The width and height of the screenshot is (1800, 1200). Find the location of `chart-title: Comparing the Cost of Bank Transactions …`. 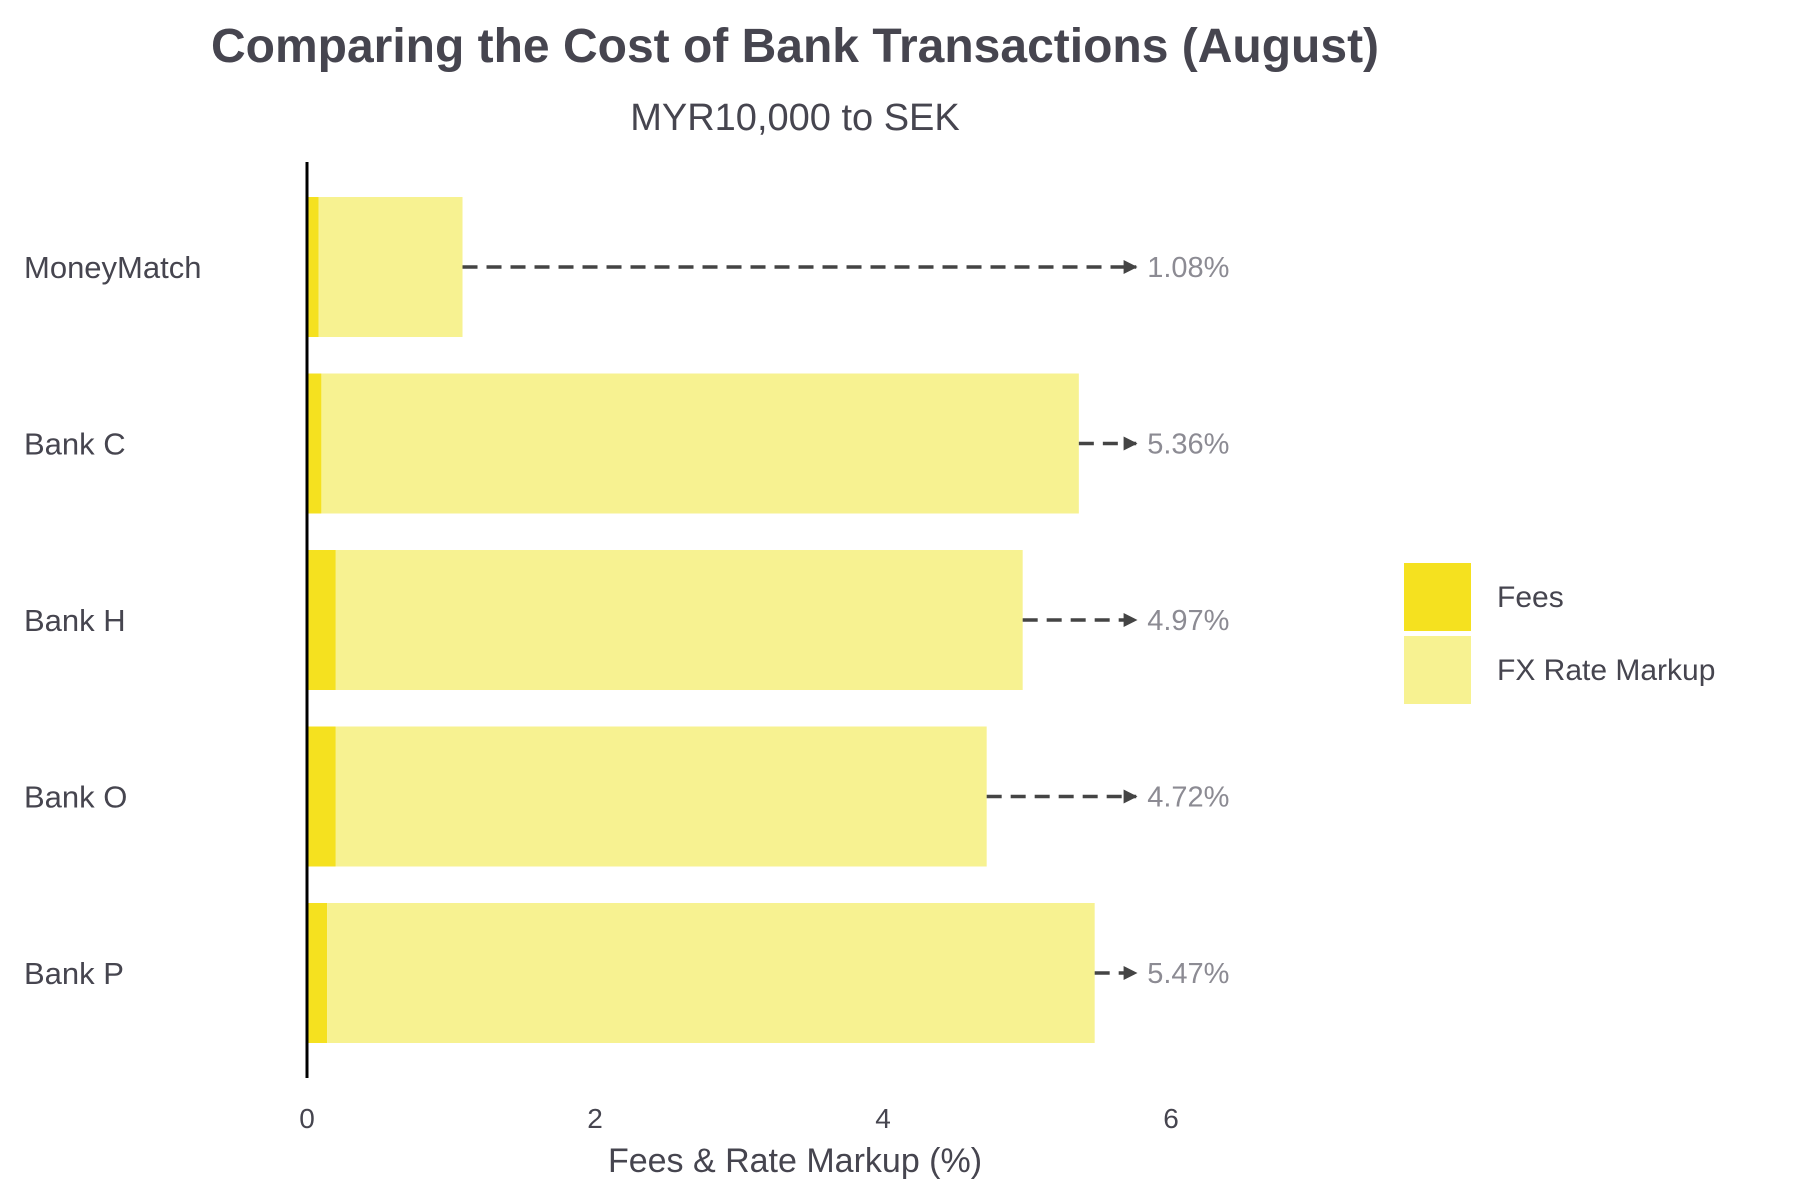

chart-title: Comparing the Cost of Bank Transactions … is located at coordinates (795, 46).